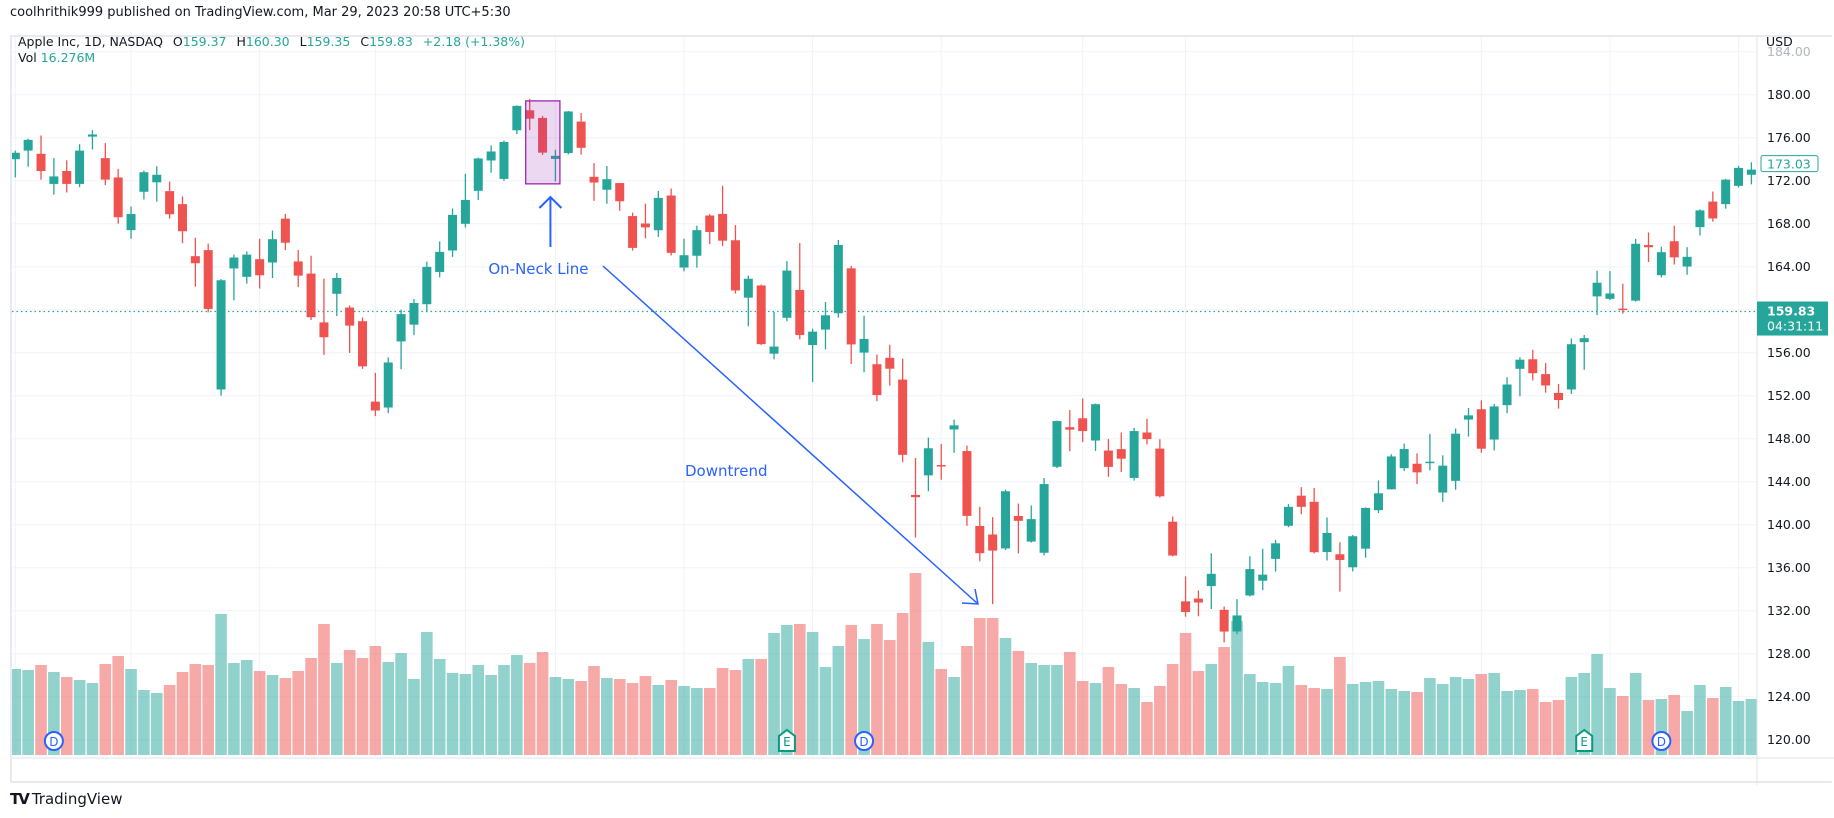  I want to click on event-marker-label: E, so click(787, 742).